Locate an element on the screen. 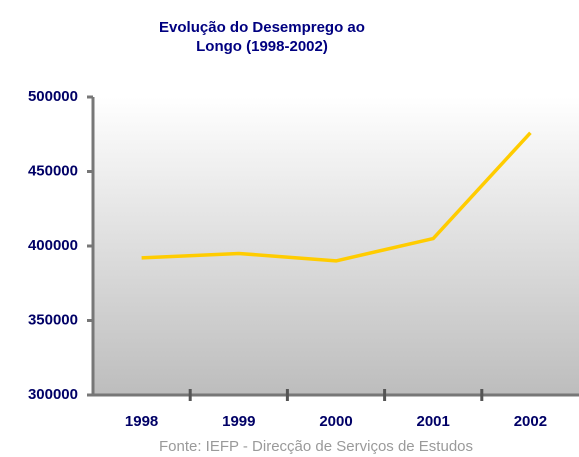 The image size is (579, 457). x-tick-label: 2002 is located at coordinates (530, 421).